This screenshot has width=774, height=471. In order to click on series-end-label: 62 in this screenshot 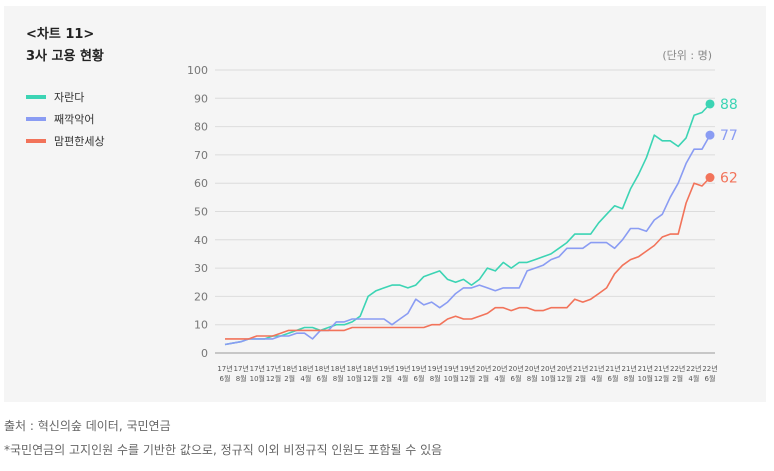, I will do `click(729, 179)`.